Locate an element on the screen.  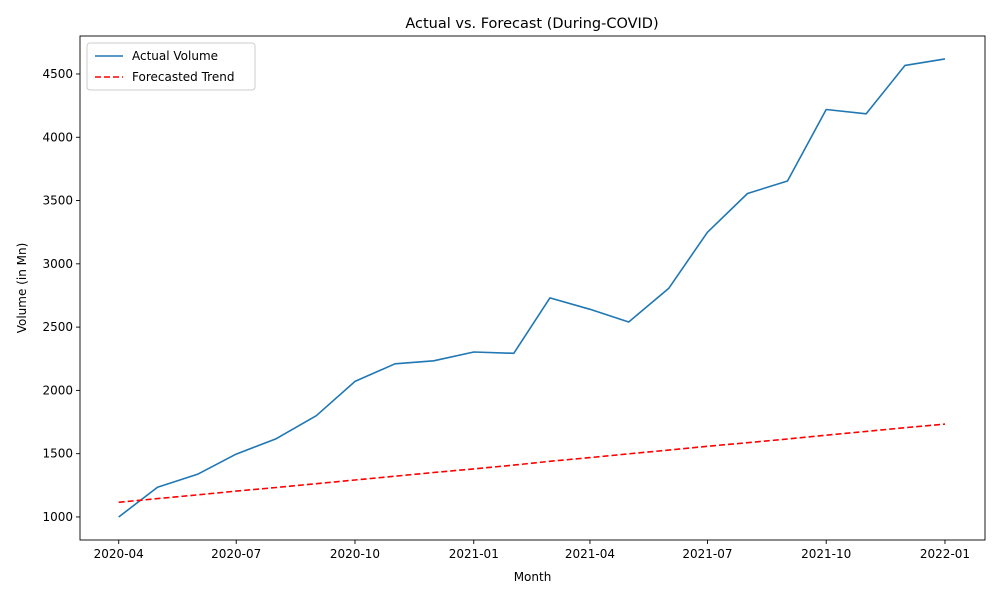
x-tick-label: 2020-07 is located at coordinates (236, 554).